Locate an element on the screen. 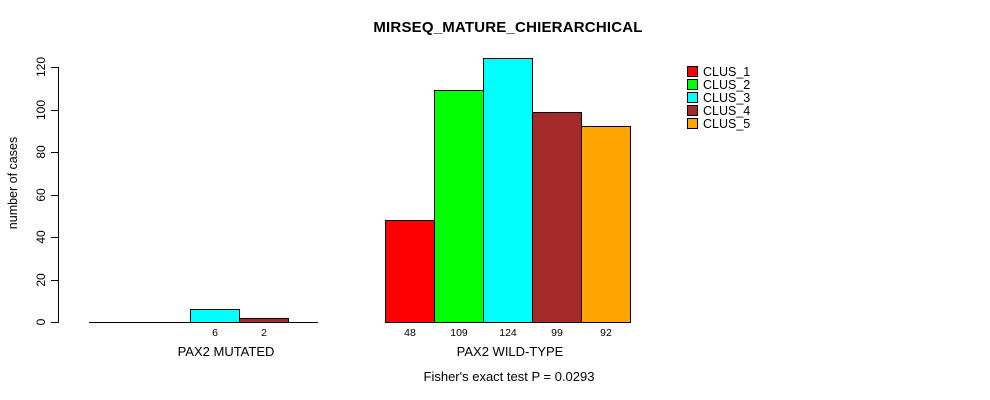 The image size is (990, 400). y-axis-label: number of cases is located at coordinates (13, 183).